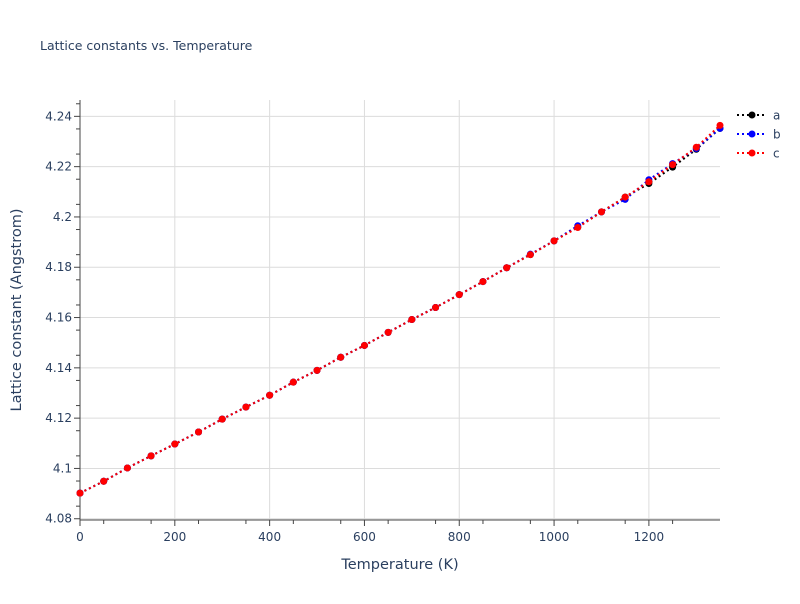  Describe the element at coordinates (80, 537) in the screenshot. I see `x-tick-label: 0` at that location.